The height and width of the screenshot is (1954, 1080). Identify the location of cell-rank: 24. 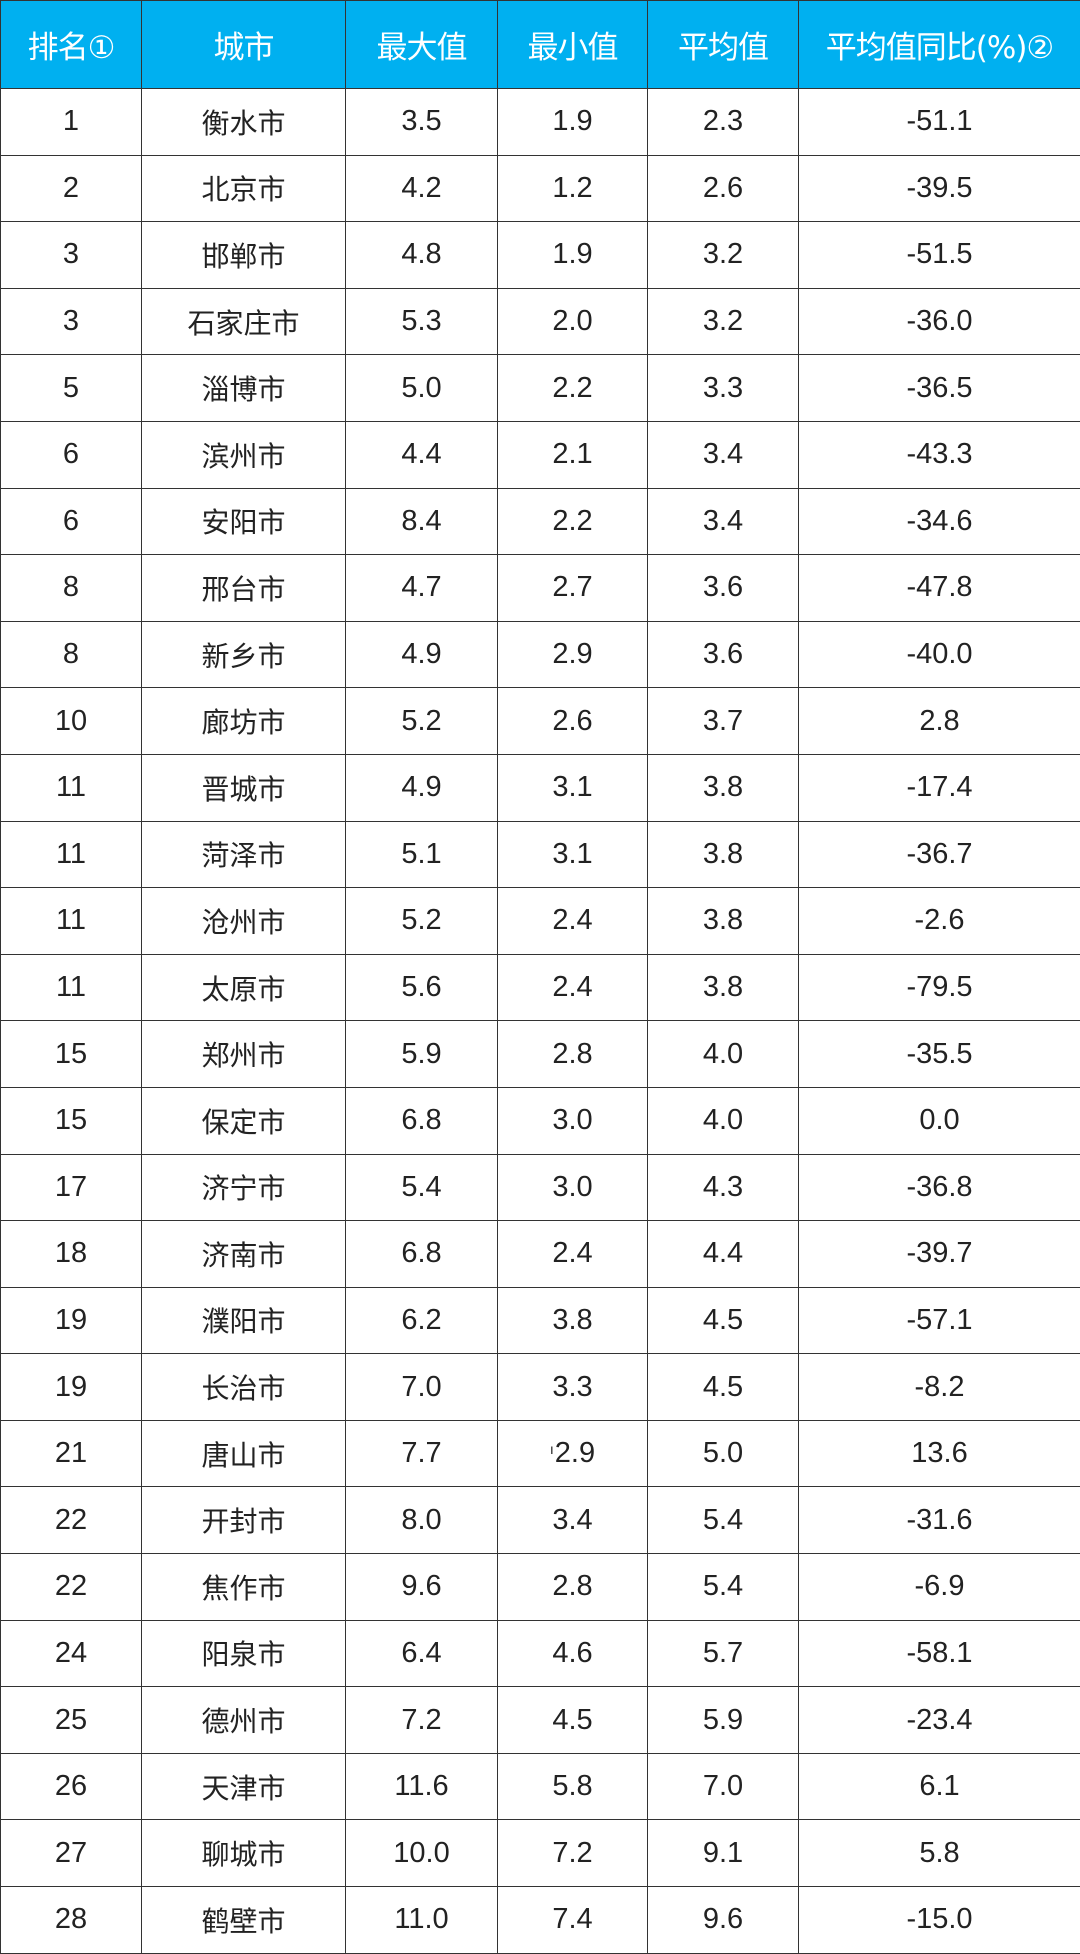
(71, 1653).